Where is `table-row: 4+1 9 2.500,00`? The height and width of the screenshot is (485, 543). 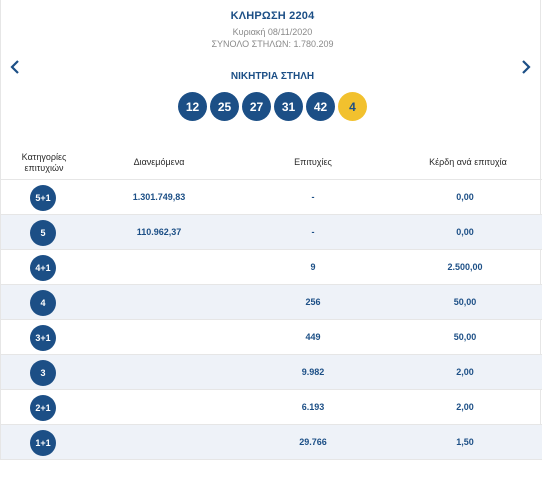
table-row: 4+1 9 2.500,00 is located at coordinates (271, 267).